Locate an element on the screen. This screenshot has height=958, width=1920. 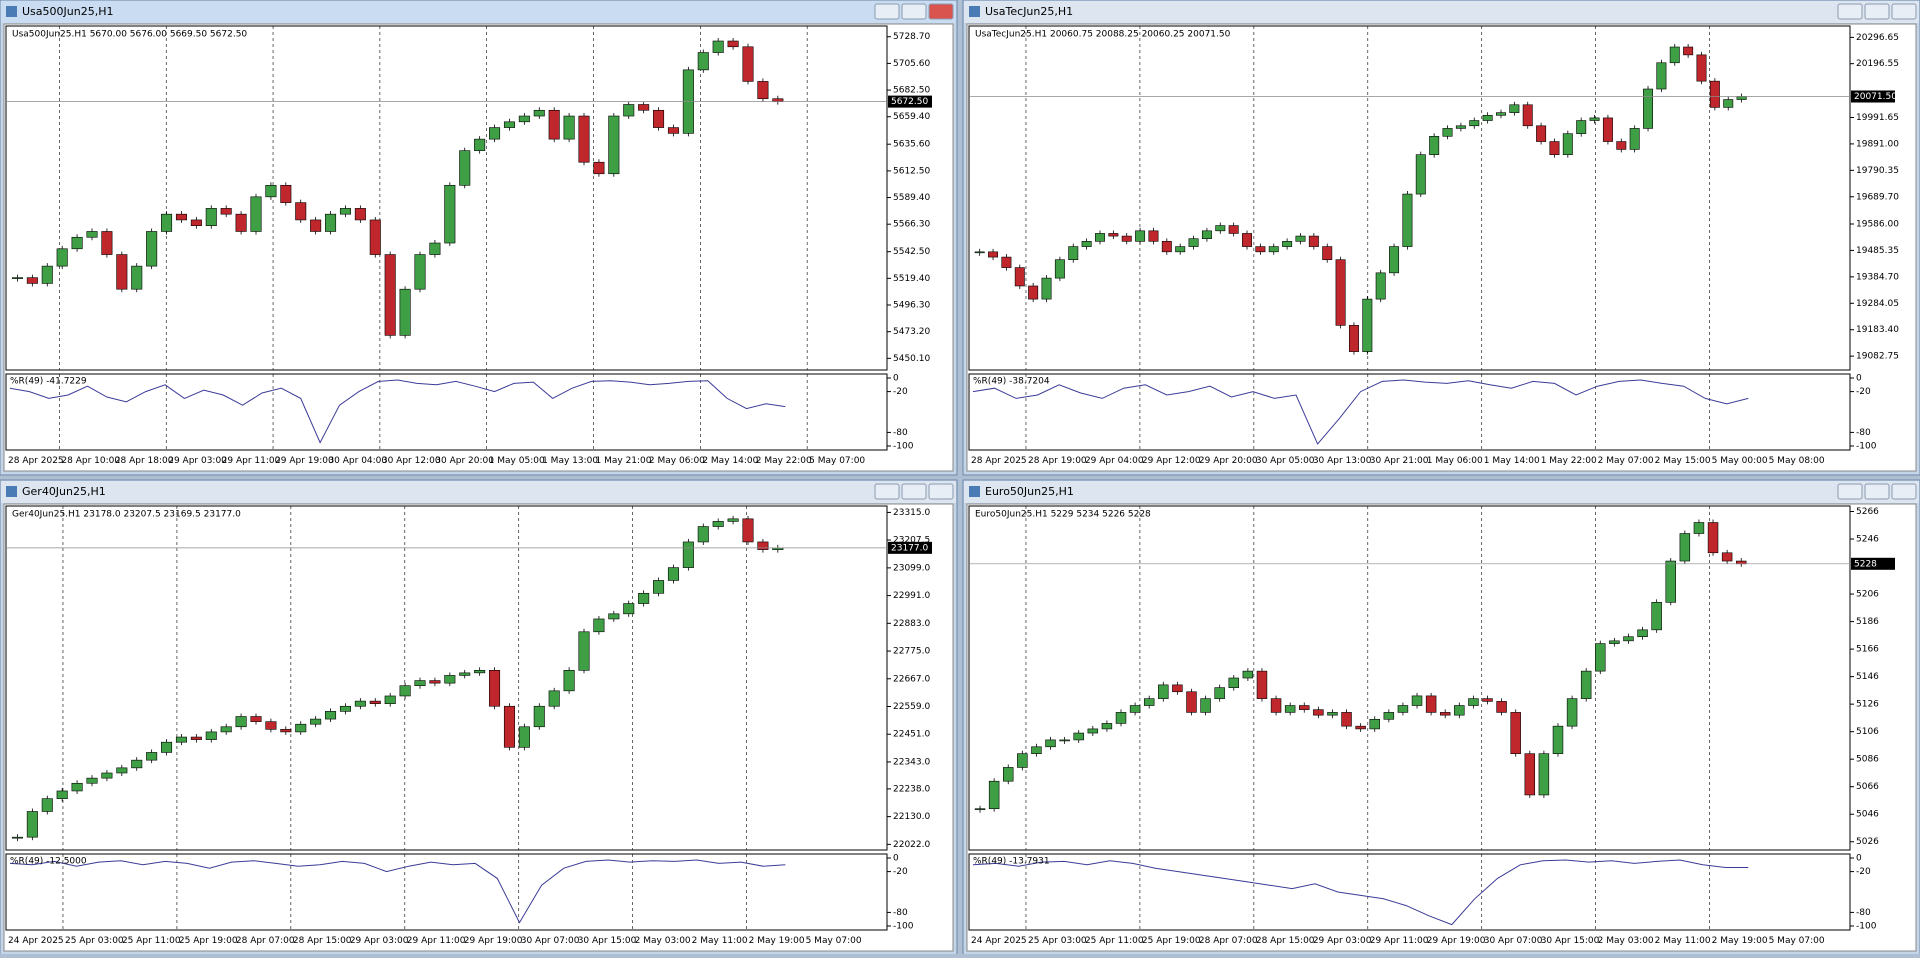
indicator-tick-label: -20 is located at coordinates (900, 392).